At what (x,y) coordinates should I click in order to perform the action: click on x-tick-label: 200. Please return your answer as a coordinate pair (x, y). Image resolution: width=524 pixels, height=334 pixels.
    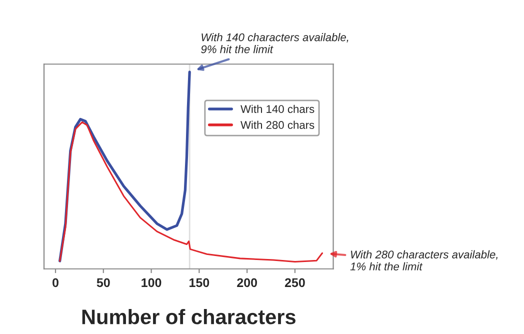
    Looking at the image, I should click on (247, 283).